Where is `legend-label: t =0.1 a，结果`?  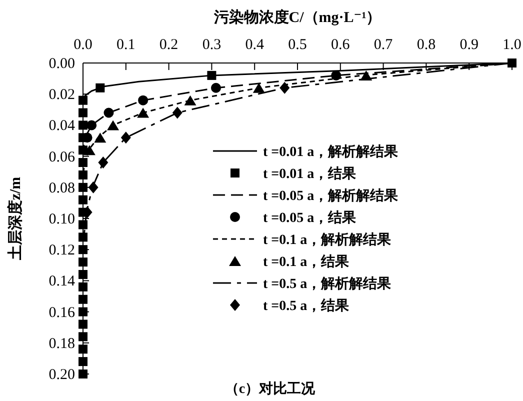
legend-label: t =0.1 a，结果 is located at coordinates (306, 262).